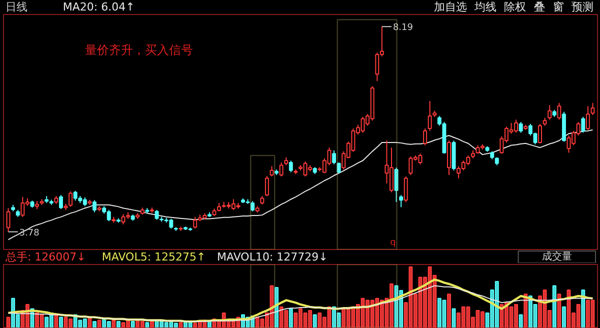 This screenshot has width=600, height=328. What do you see at coordinates (154, 257) in the screenshot?
I see `text: MAVOL5: 125275↑` at bounding box center [154, 257].